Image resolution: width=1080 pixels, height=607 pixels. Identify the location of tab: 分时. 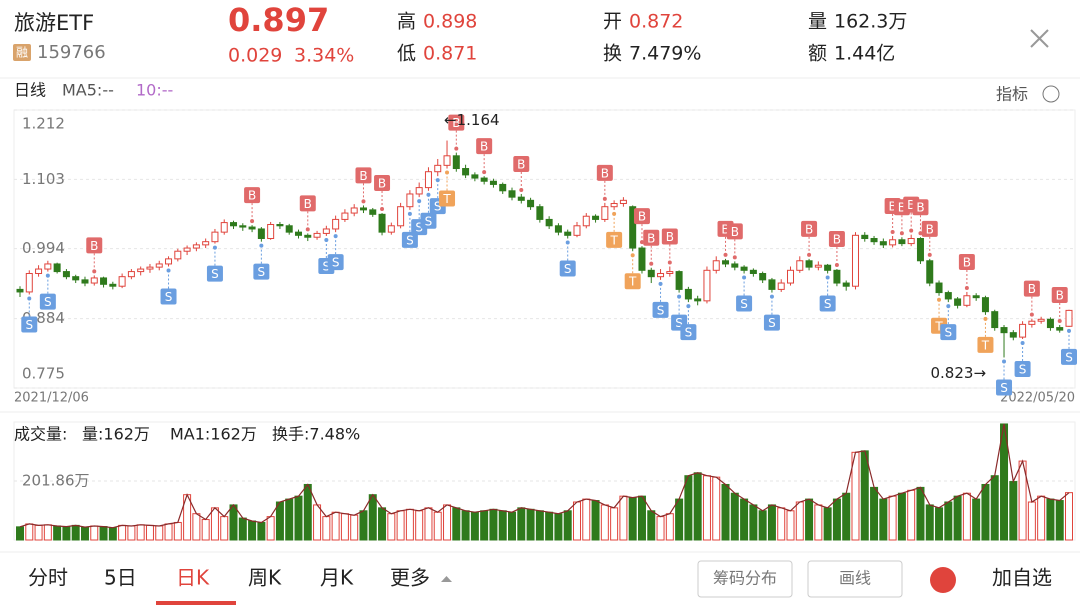
(48, 578).